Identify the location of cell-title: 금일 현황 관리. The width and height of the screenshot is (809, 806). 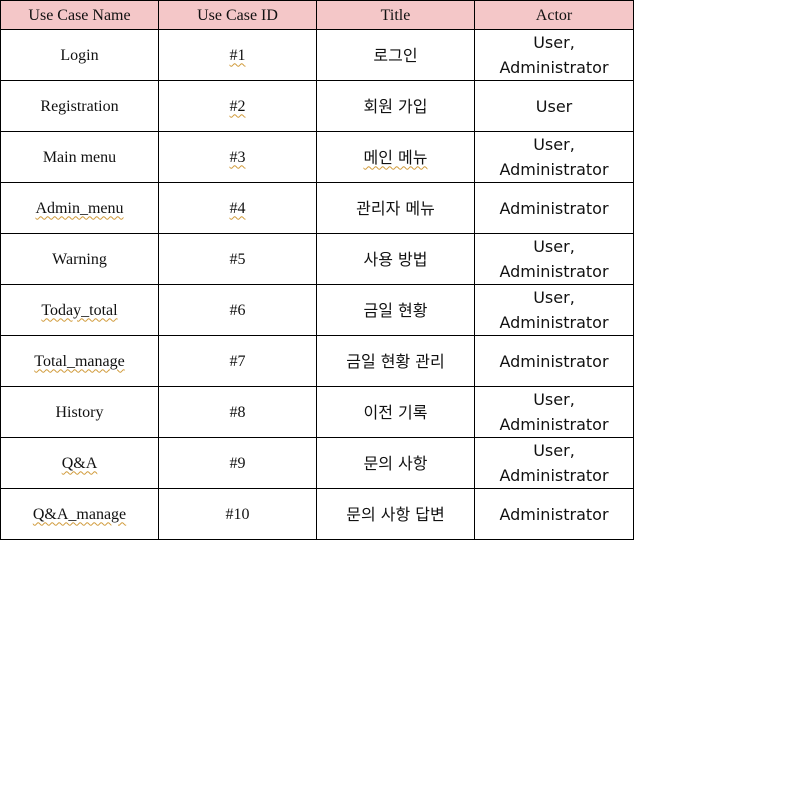
(395, 361).